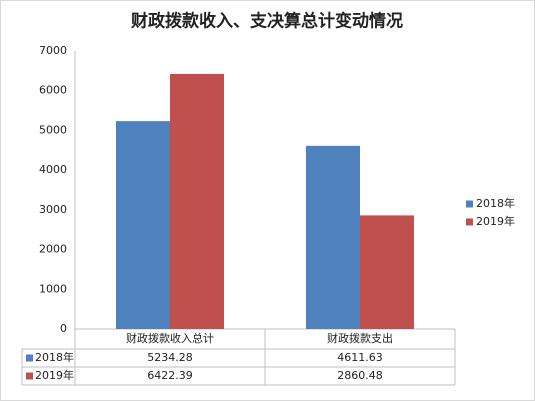  What do you see at coordinates (53, 90) in the screenshot?
I see `y-tick-label: 6000` at bounding box center [53, 90].